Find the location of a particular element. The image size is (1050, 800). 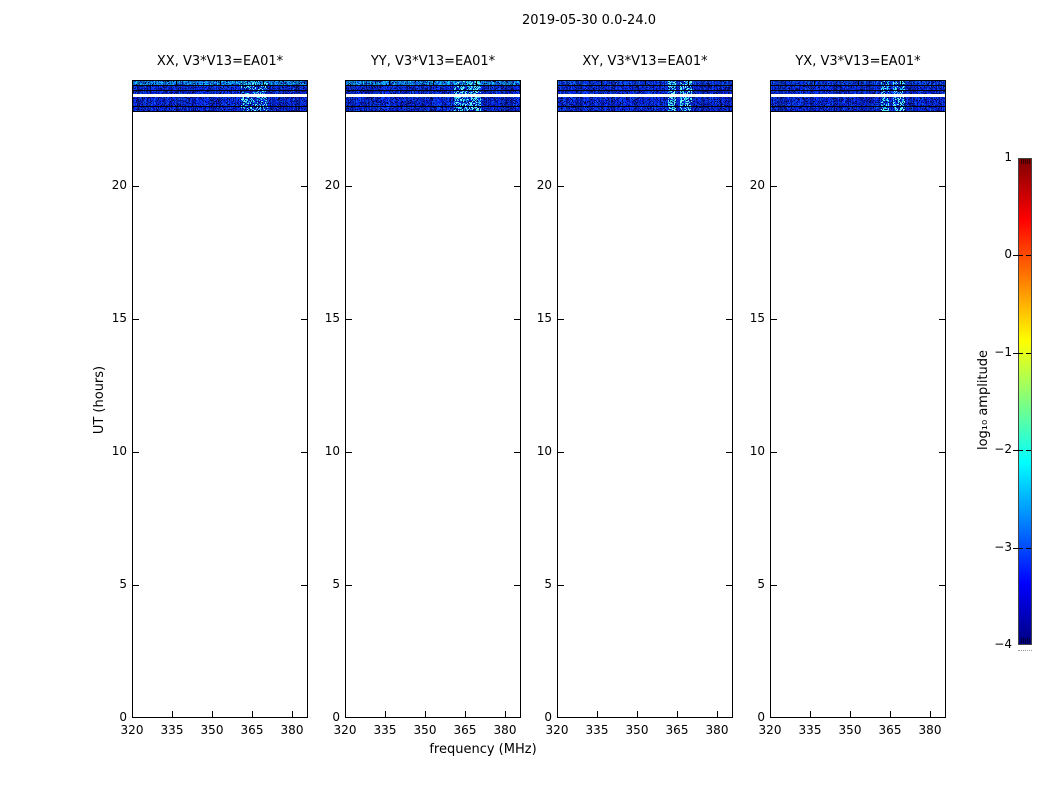

colorbar-tick-label: 1 is located at coordinates (1008, 157).